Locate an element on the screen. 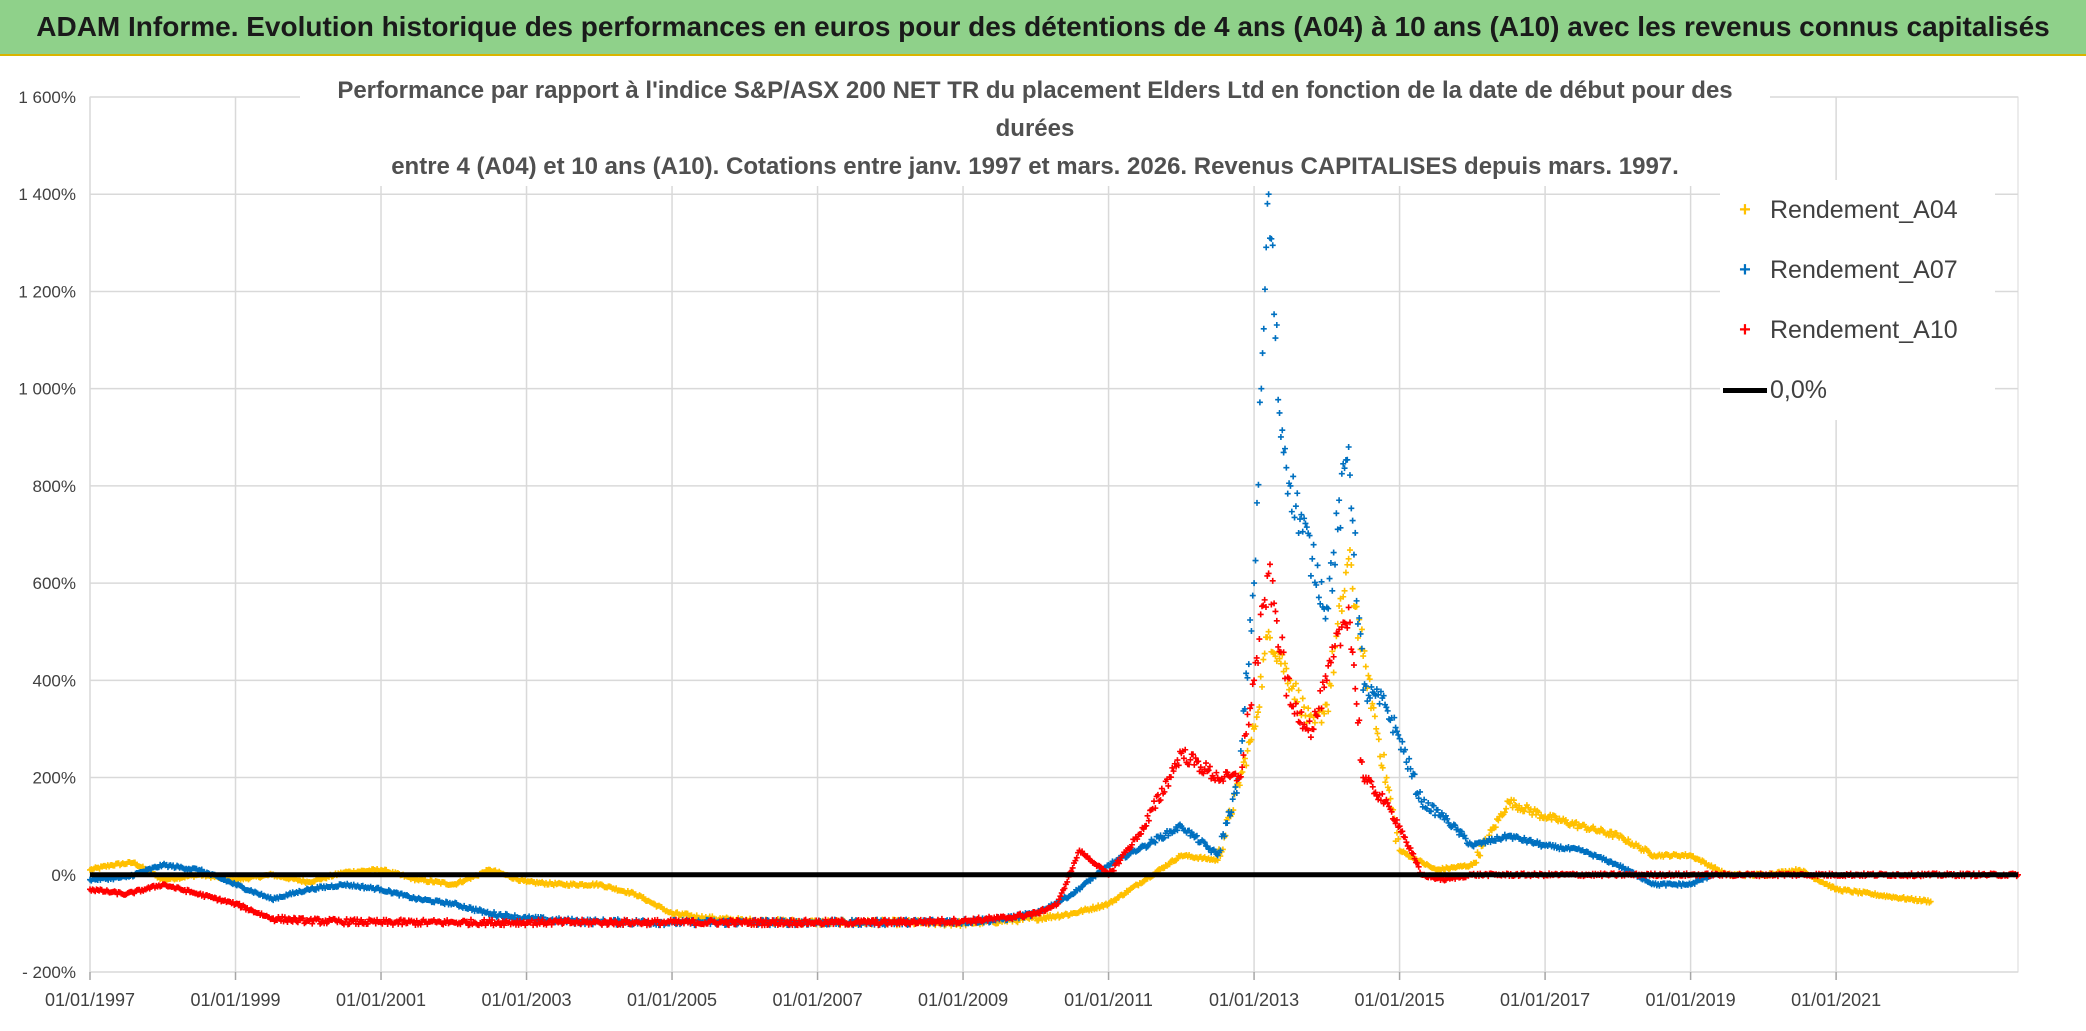  y-tick-label: 600% is located at coordinates (54, 583).